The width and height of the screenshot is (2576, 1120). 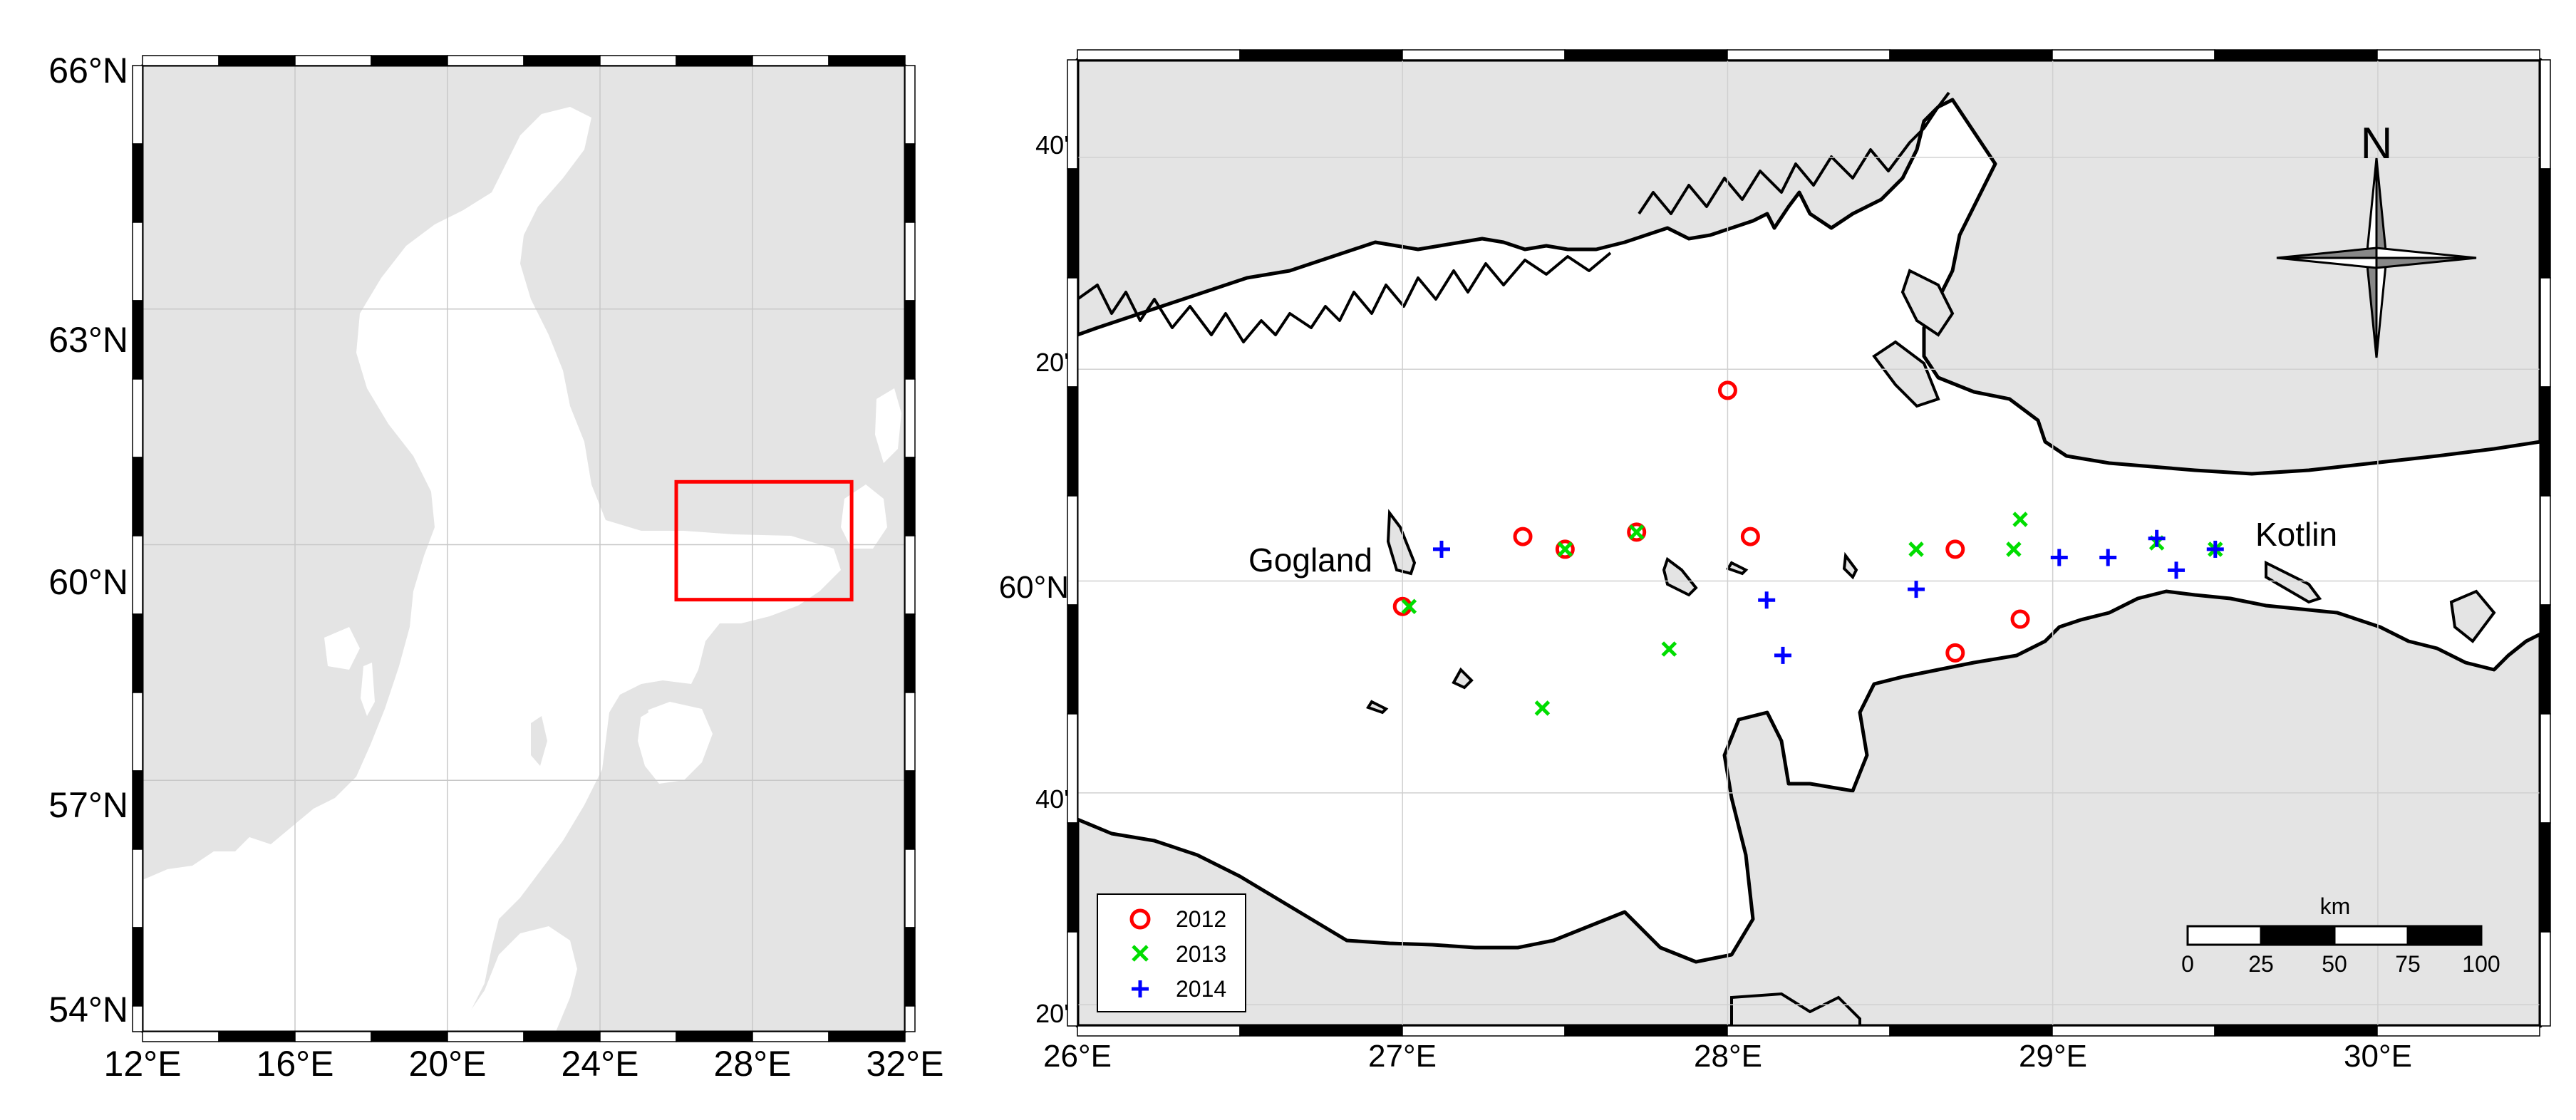 I want to click on scale-tick-0: 0, so click(x=2187, y=964).